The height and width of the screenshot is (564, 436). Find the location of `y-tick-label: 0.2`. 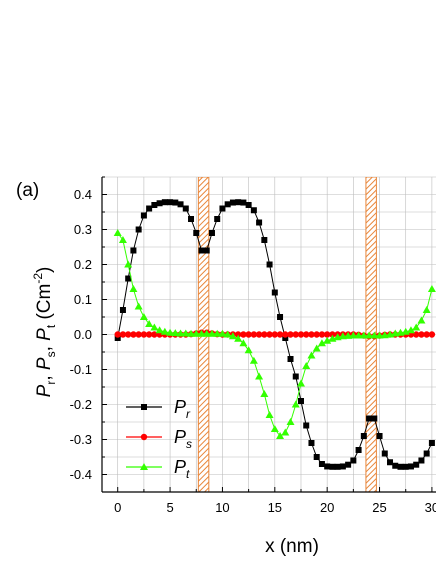

y-tick-label: 0.2 is located at coordinates (83, 264).